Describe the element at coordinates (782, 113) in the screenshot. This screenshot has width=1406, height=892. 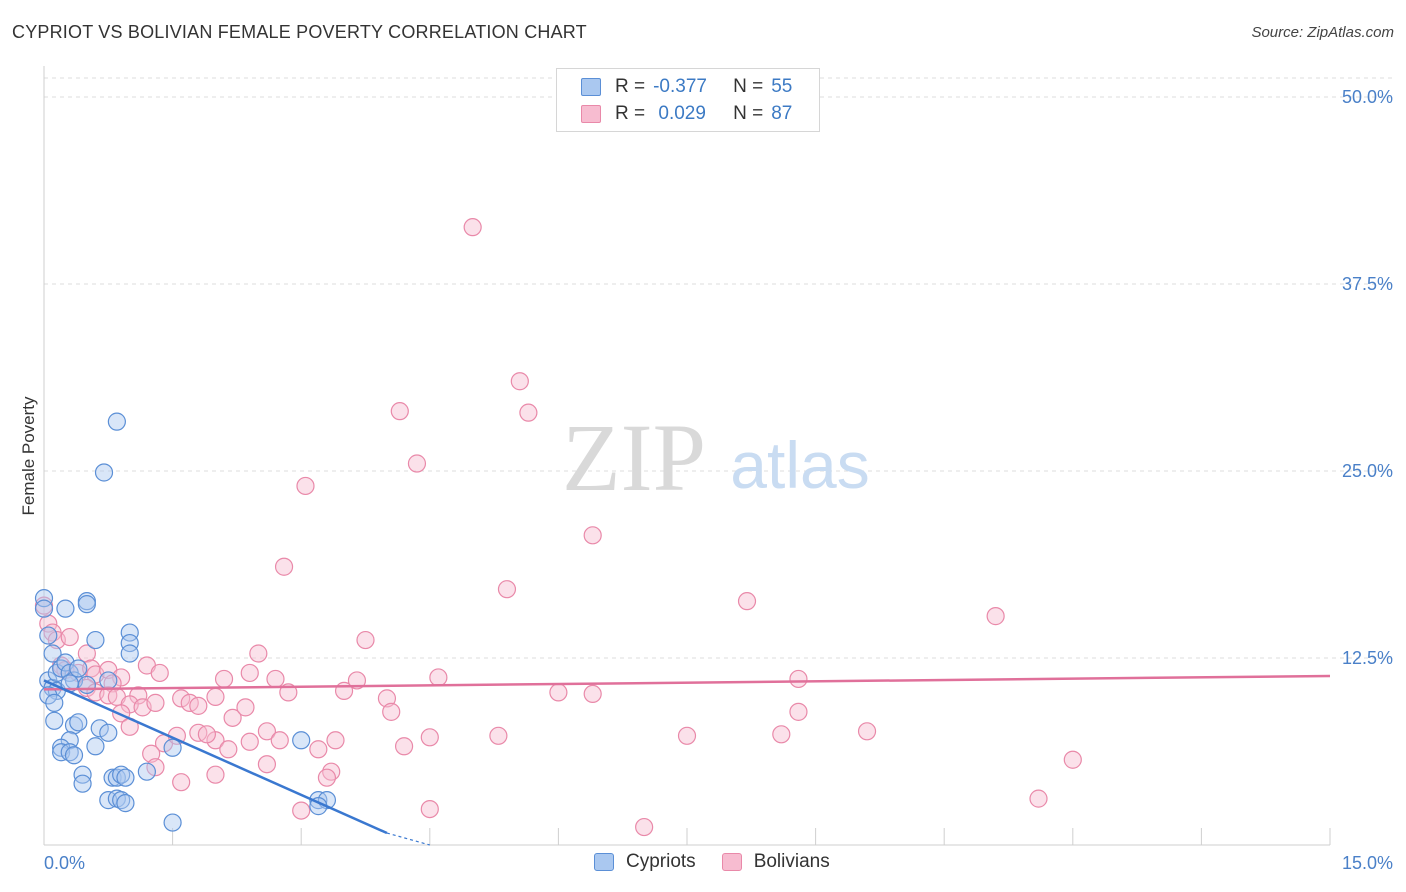
I see `n-value: 87` at that location.